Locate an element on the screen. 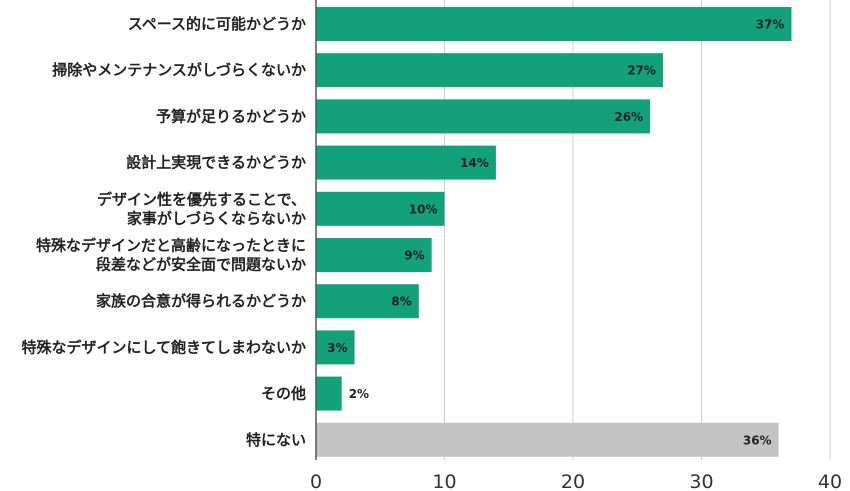  category-label-line: 段差などが安全面で問題ないか is located at coordinates (201, 265).